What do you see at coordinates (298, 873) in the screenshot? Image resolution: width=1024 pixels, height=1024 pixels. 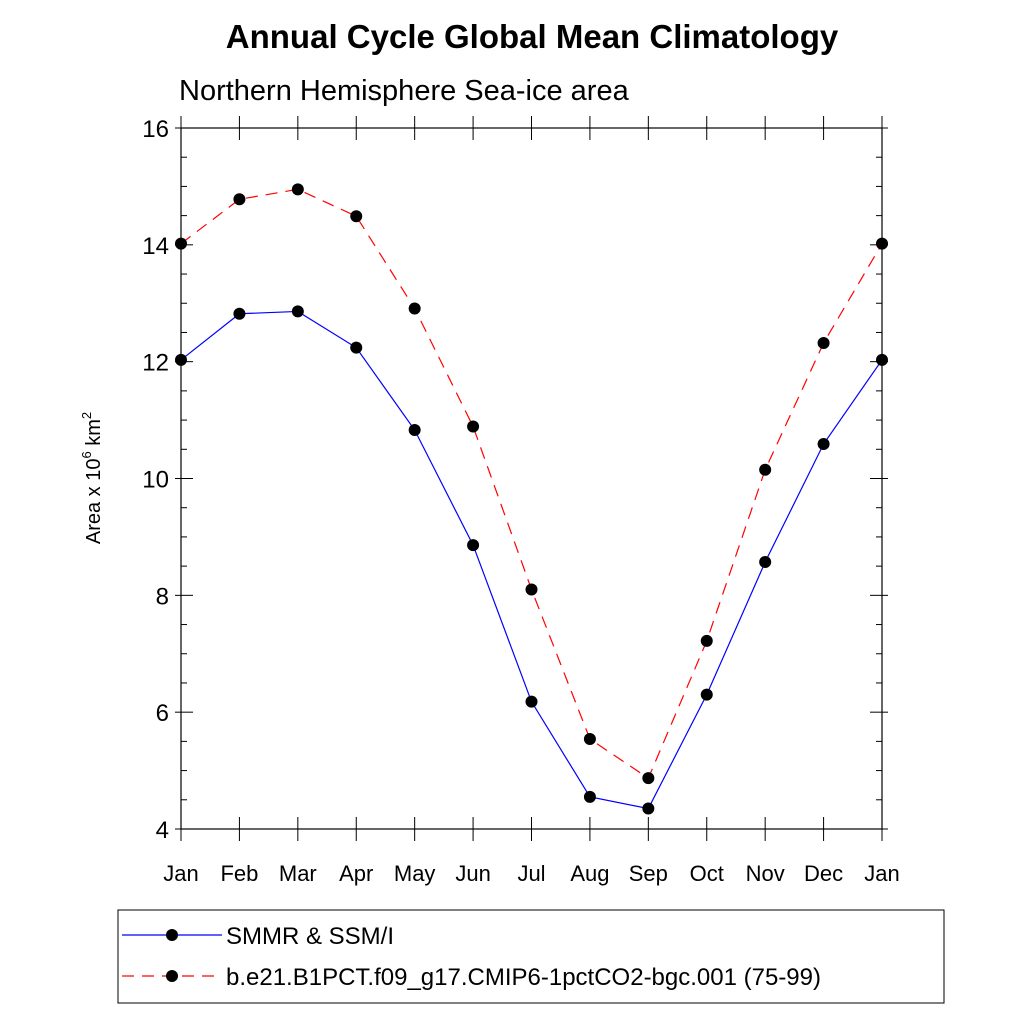 I see `x-tick-label: Mar` at bounding box center [298, 873].